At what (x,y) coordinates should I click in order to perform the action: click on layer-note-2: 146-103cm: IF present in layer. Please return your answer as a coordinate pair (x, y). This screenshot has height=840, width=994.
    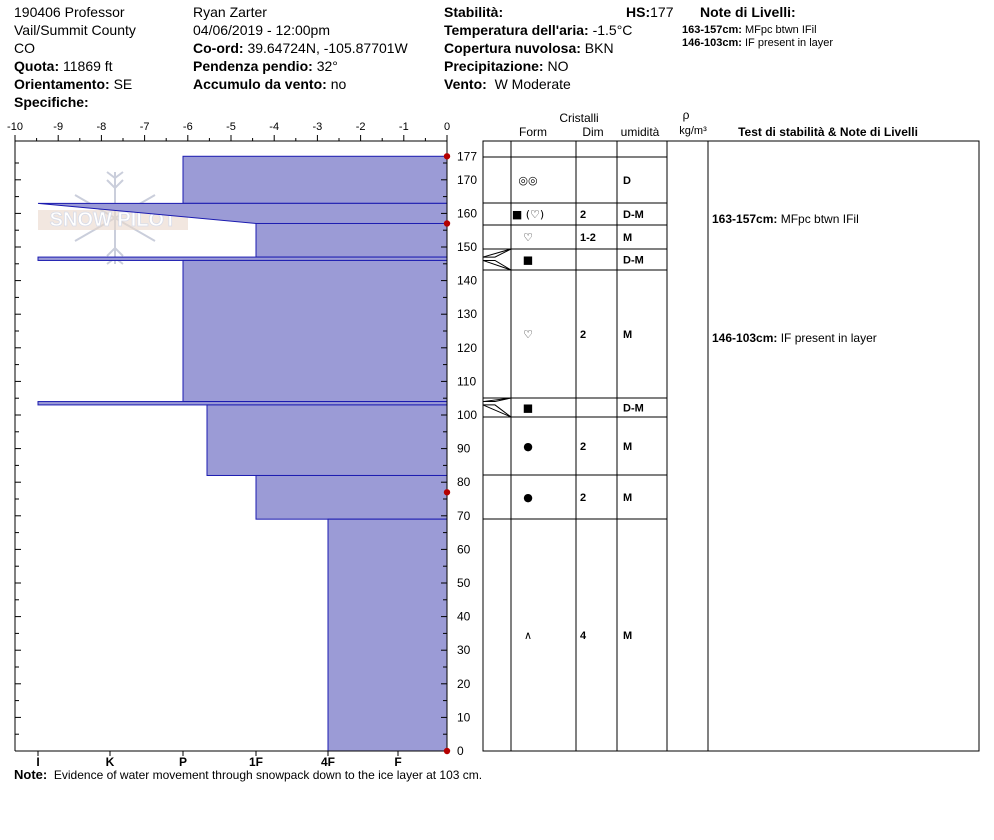
    Looking at the image, I should click on (758, 43).